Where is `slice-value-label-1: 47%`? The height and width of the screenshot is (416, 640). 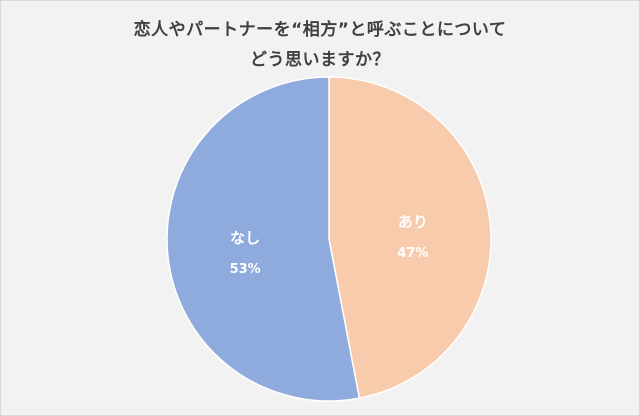 slice-value-label-1: 47% is located at coordinates (412, 253).